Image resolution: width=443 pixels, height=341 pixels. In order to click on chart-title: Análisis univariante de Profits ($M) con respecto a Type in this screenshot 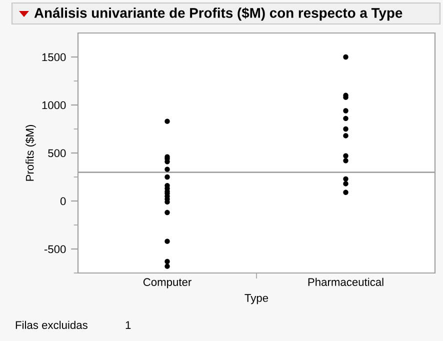, I will do `click(218, 14)`.